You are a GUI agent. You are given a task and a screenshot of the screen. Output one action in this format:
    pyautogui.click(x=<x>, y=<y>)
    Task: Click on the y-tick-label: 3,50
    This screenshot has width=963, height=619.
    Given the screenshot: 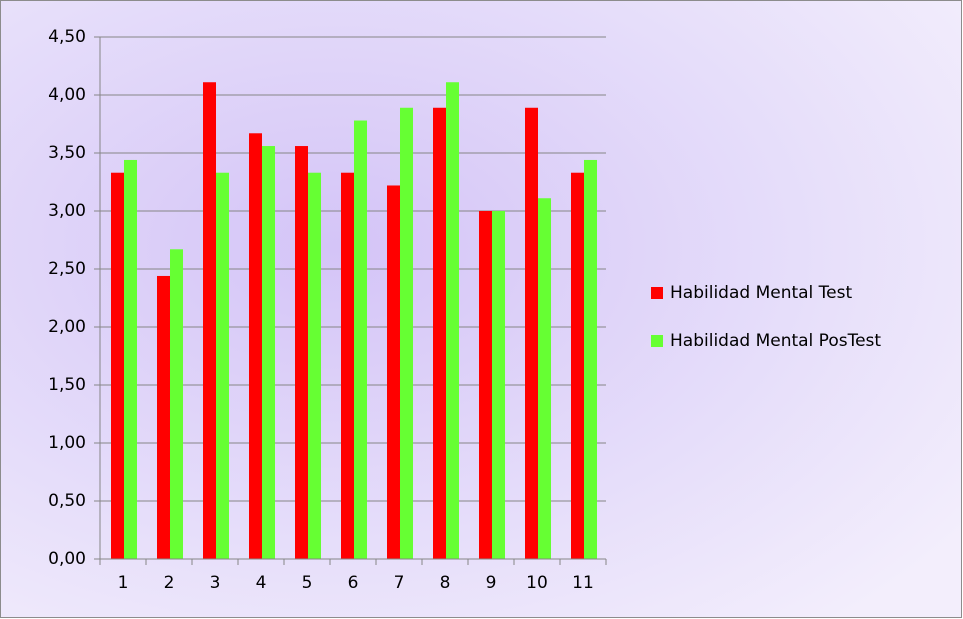 What is the action you would take?
    pyautogui.click(x=67, y=153)
    